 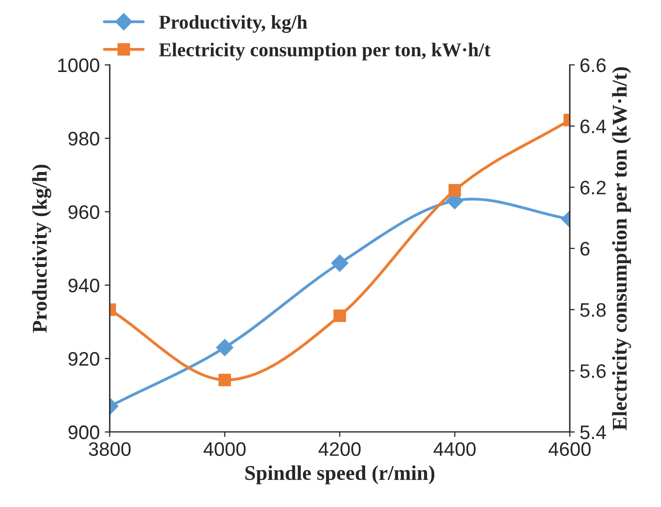 I want to click on x-tick-label: 4600, so click(x=569, y=449).